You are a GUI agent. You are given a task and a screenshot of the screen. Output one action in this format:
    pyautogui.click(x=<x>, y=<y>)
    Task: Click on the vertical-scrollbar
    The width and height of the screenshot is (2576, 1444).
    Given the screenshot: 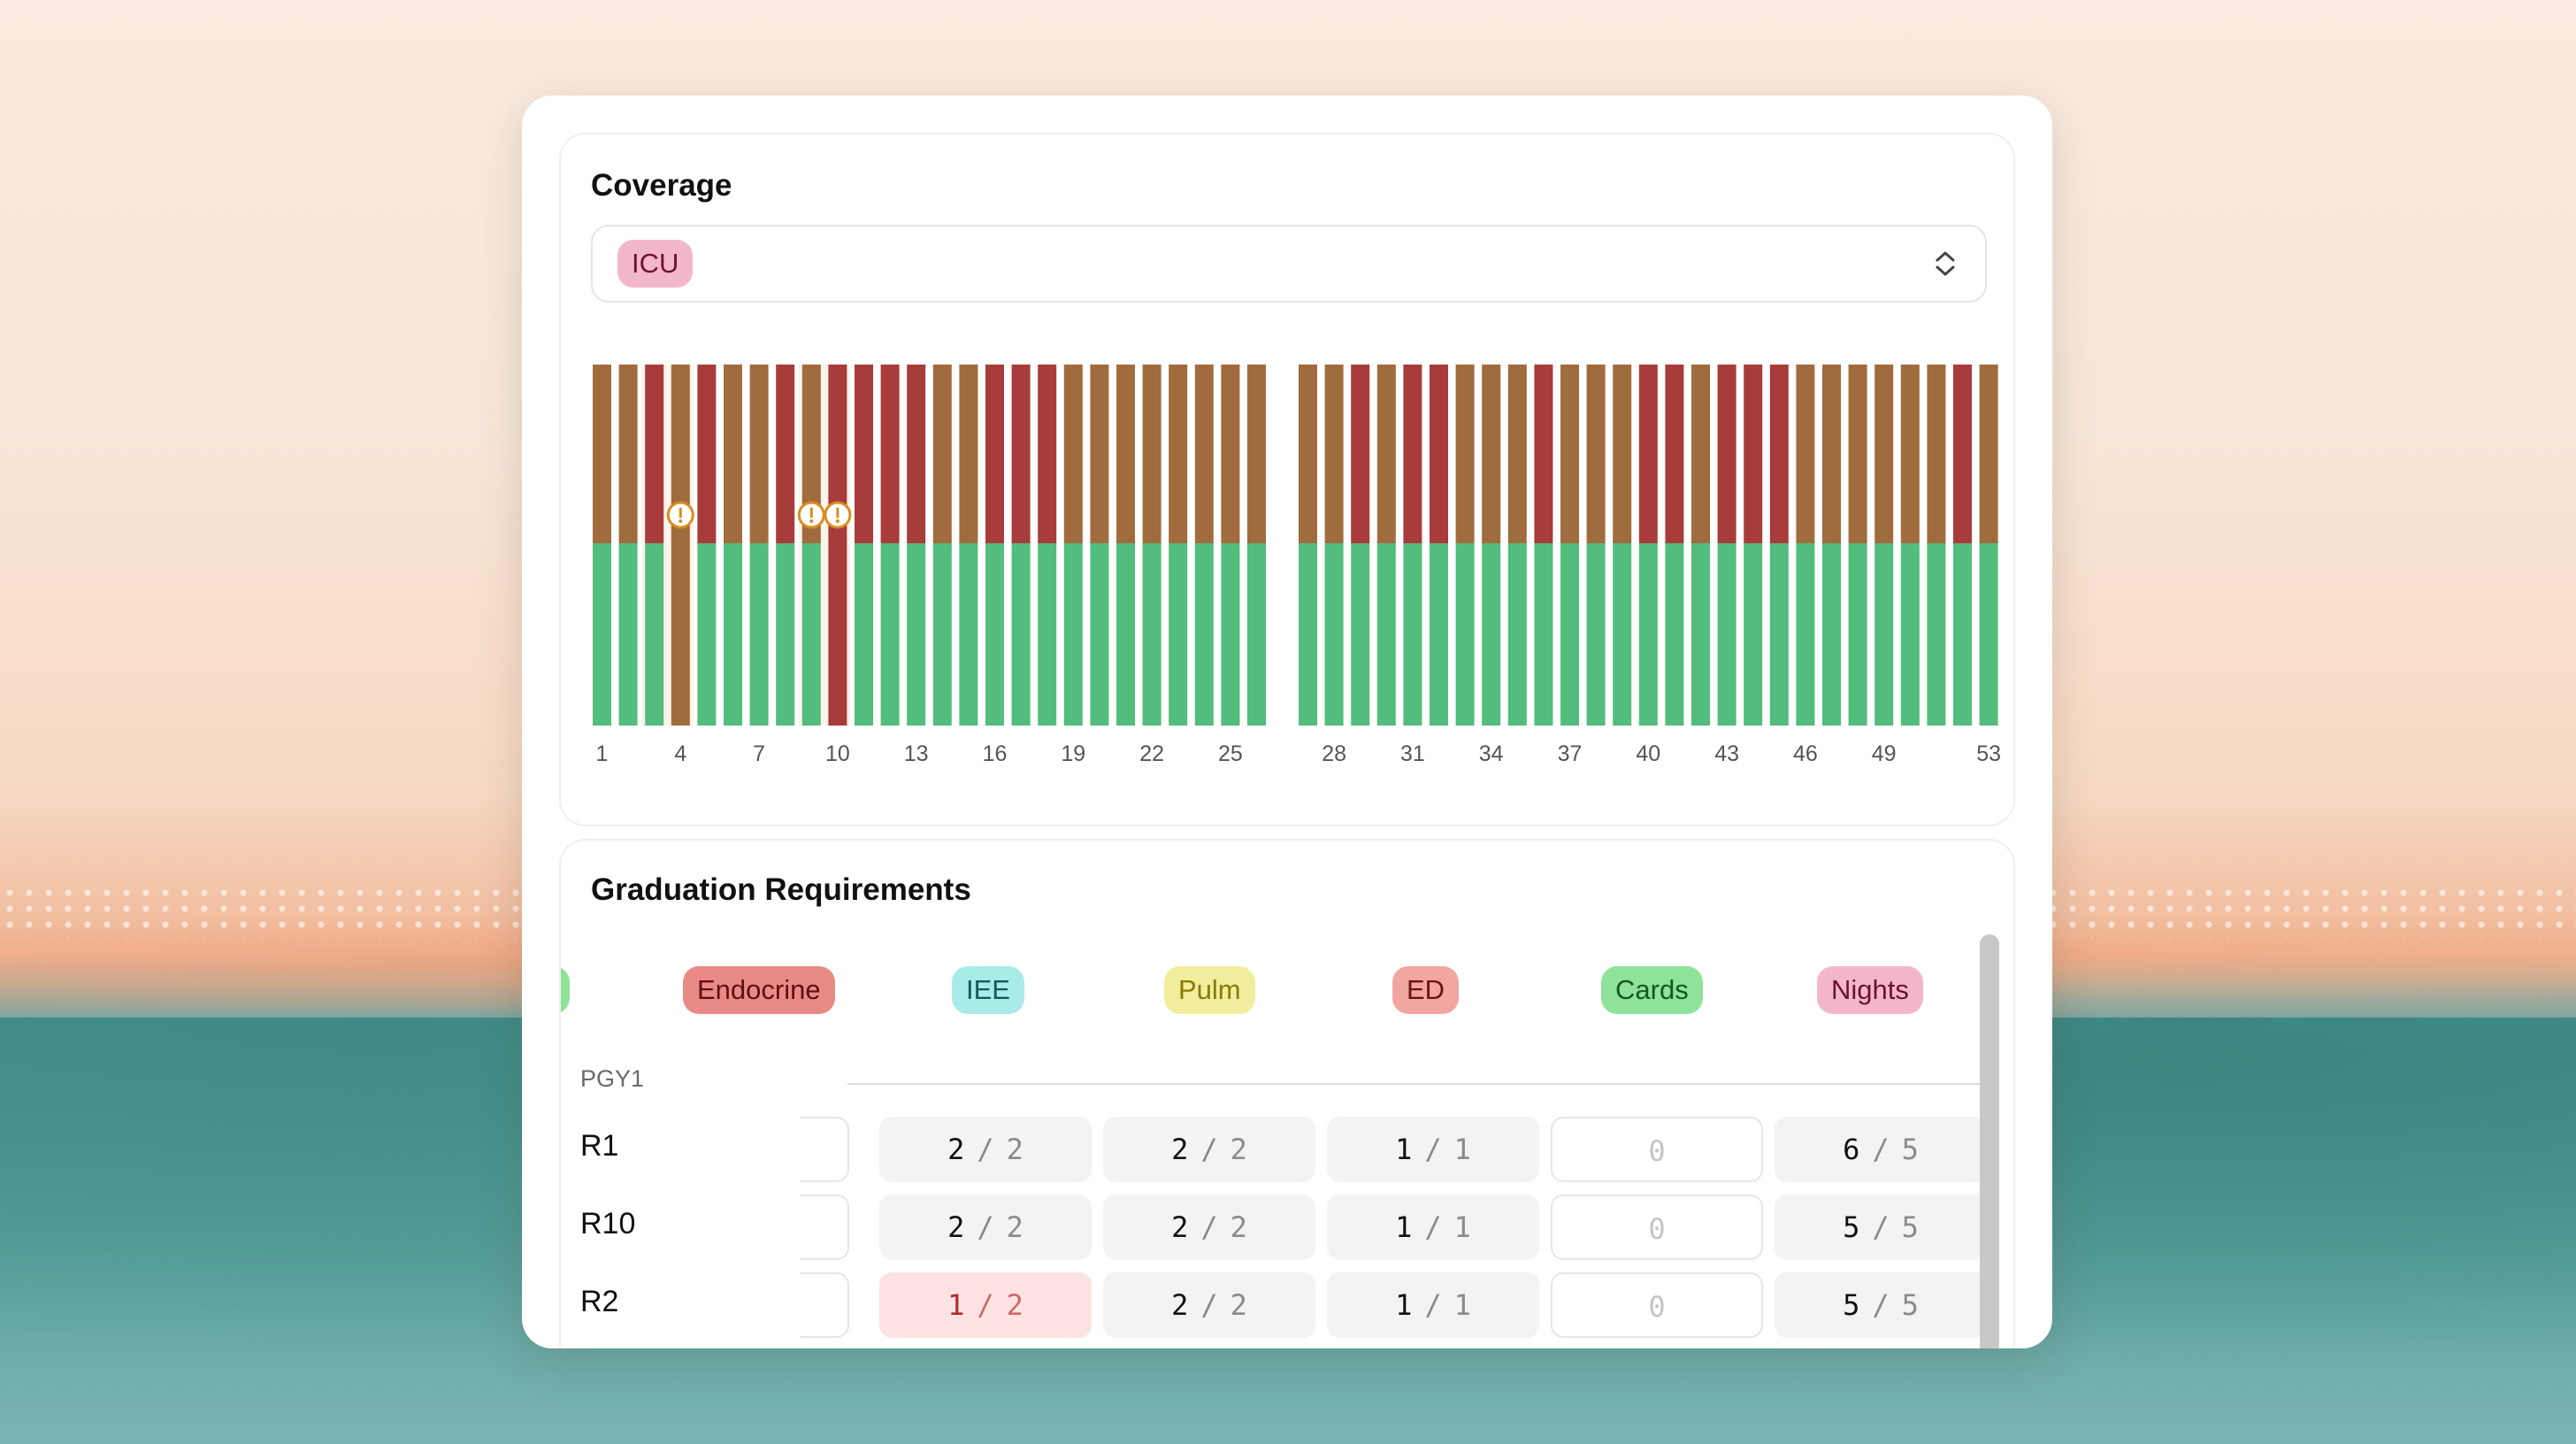 What is the action you would take?
    pyautogui.click(x=1989, y=1141)
    